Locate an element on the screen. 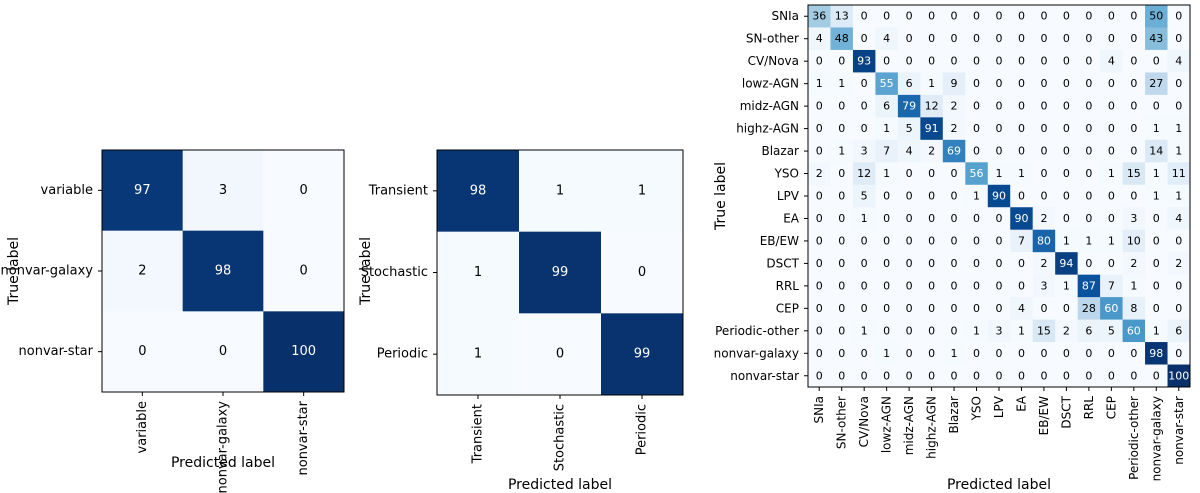  cm3-cell-value: 14 is located at coordinates (1156, 151).